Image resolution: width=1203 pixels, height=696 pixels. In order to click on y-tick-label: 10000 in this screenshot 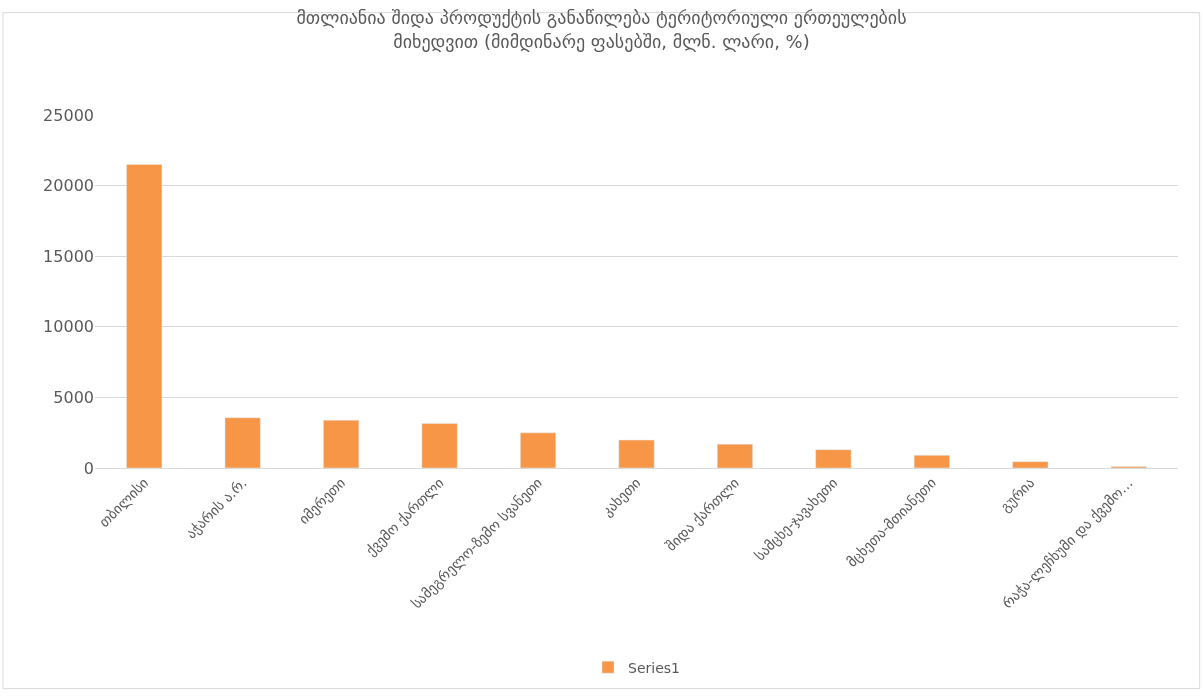, I will do `click(68, 327)`.